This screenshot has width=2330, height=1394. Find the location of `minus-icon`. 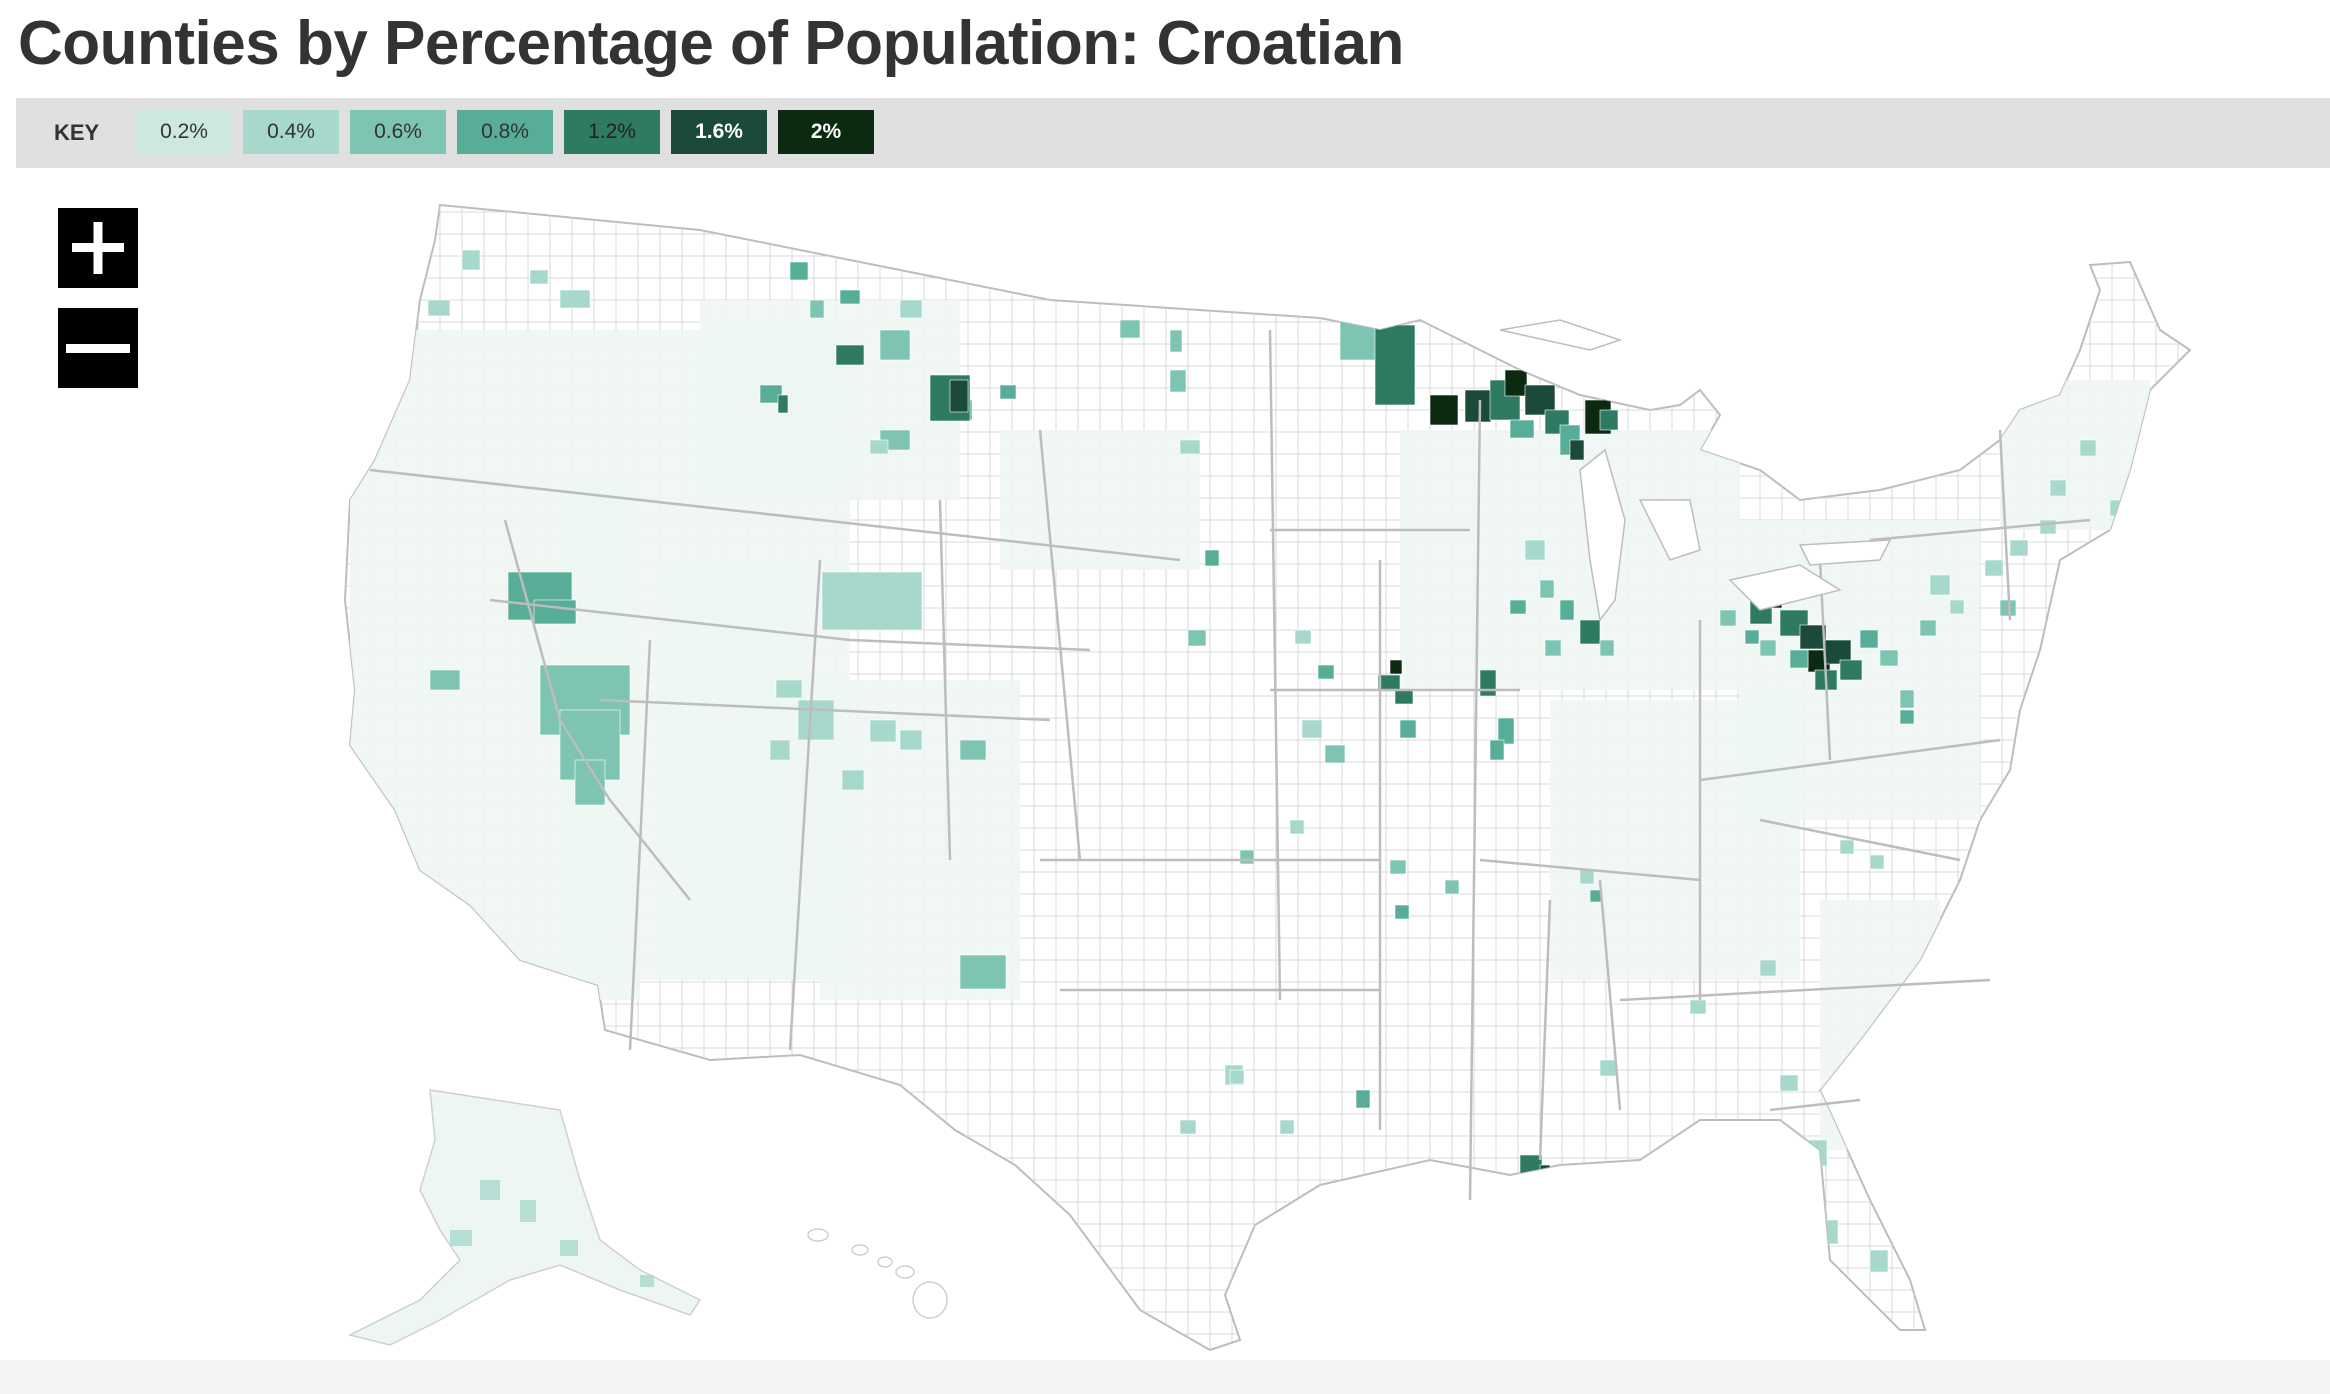

minus-icon is located at coordinates (98, 348).